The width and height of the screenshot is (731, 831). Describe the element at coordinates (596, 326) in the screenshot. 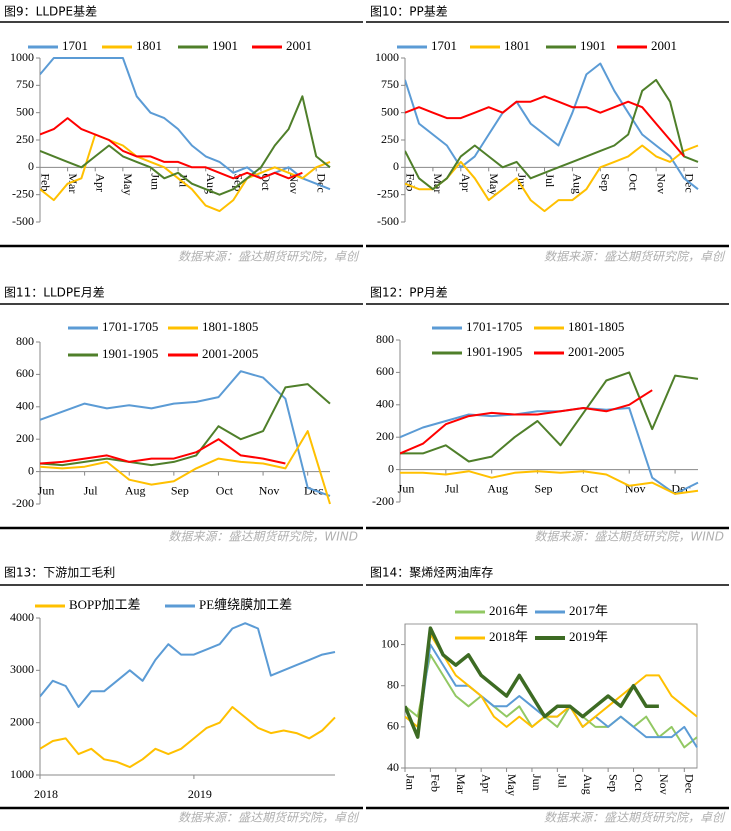

I see `legend-label: 1801-1805` at that location.